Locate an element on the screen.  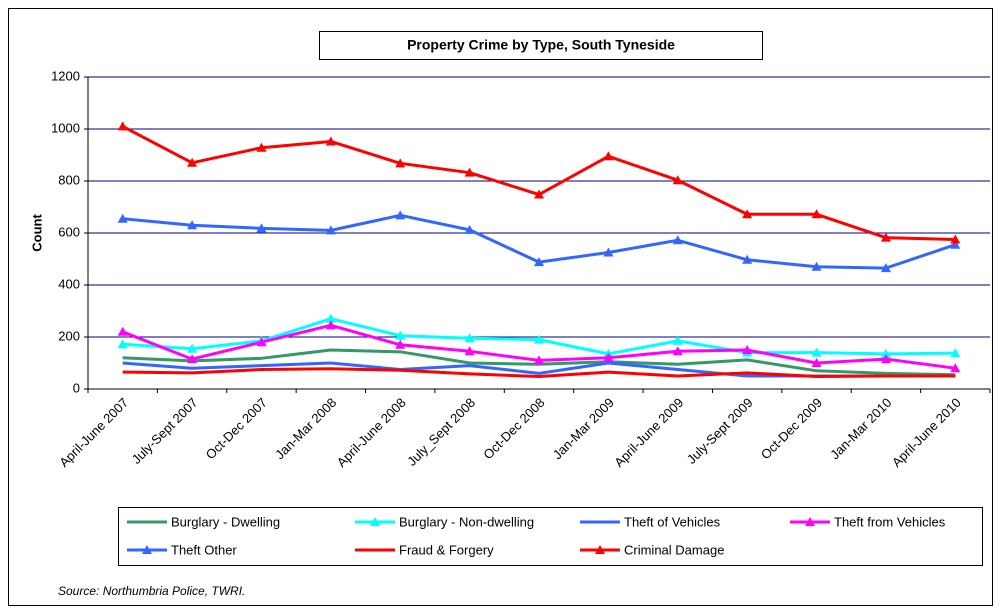
title-box is located at coordinates (541, 45).